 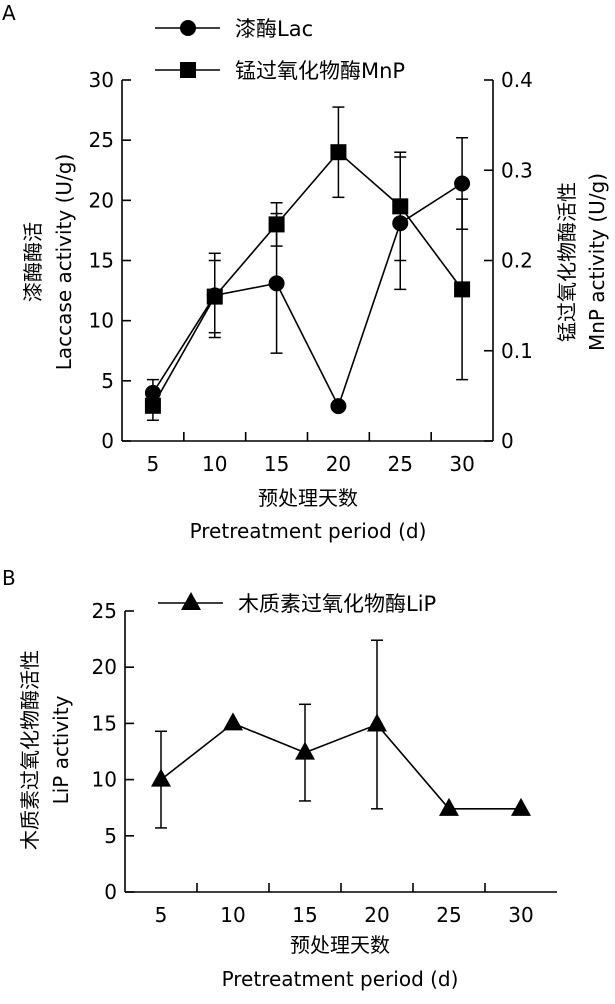 I want to click on b-xlabel: Pretreatment period (d), so click(x=340, y=979).